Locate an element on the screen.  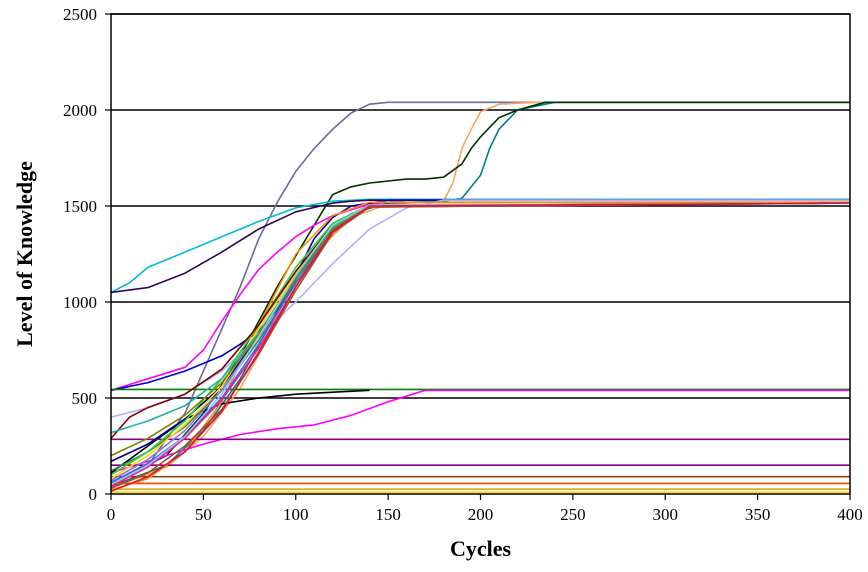
x-tick-label: 50 is located at coordinates (203, 514).